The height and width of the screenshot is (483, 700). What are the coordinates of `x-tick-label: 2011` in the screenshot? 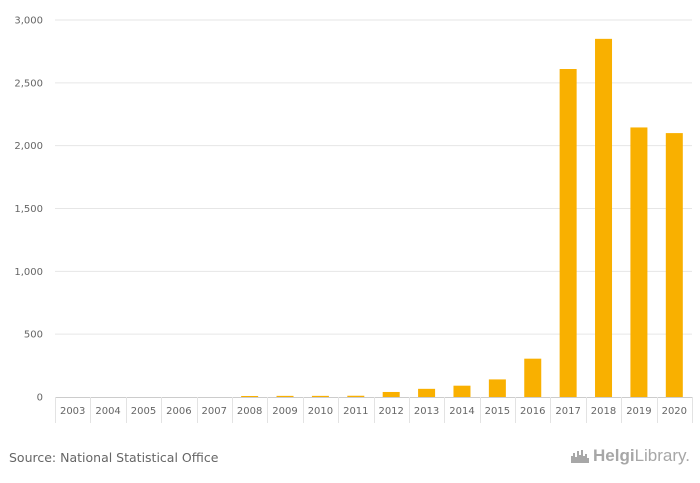 It's located at (355, 411).